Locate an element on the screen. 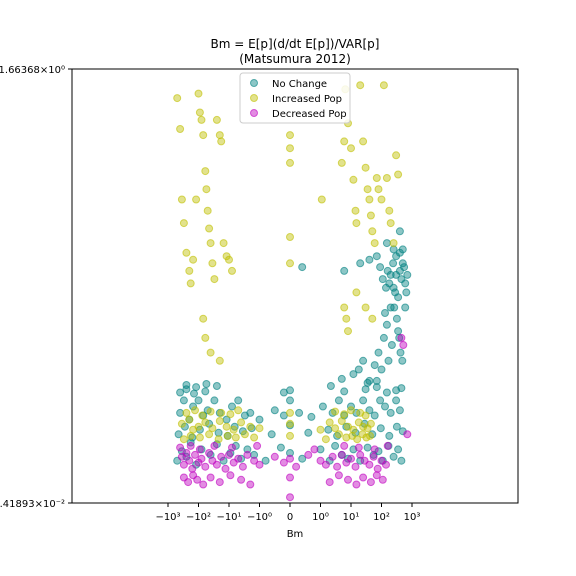 This screenshot has width=576, height=576. y-tick-label: 1.66368×10⁰ is located at coordinates (32, 70).